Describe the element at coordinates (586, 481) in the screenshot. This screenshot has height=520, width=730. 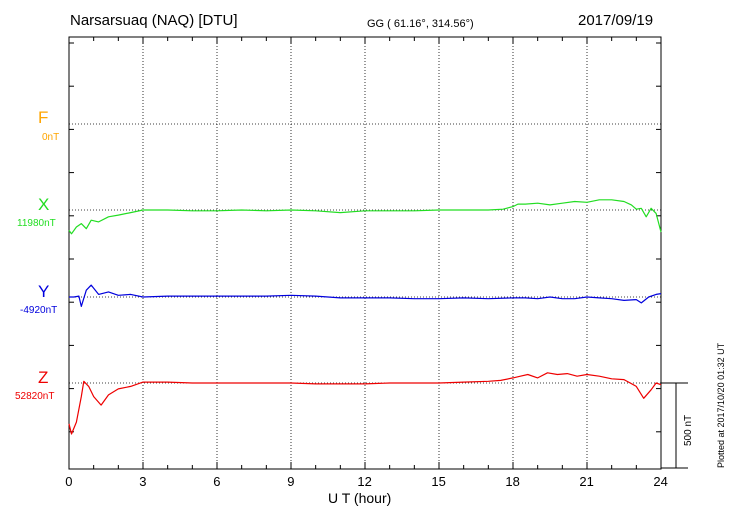
I see `x-tick-label: 21` at that location.